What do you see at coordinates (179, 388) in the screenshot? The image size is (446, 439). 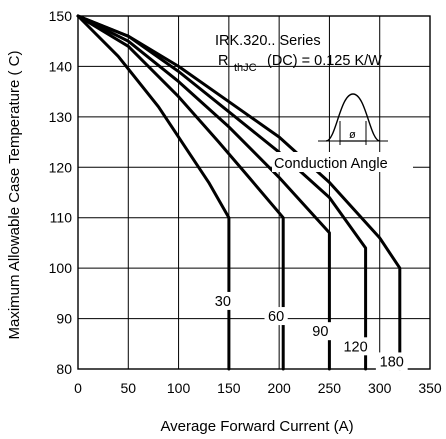 I see `x-tick-label-100: 100` at bounding box center [179, 388].